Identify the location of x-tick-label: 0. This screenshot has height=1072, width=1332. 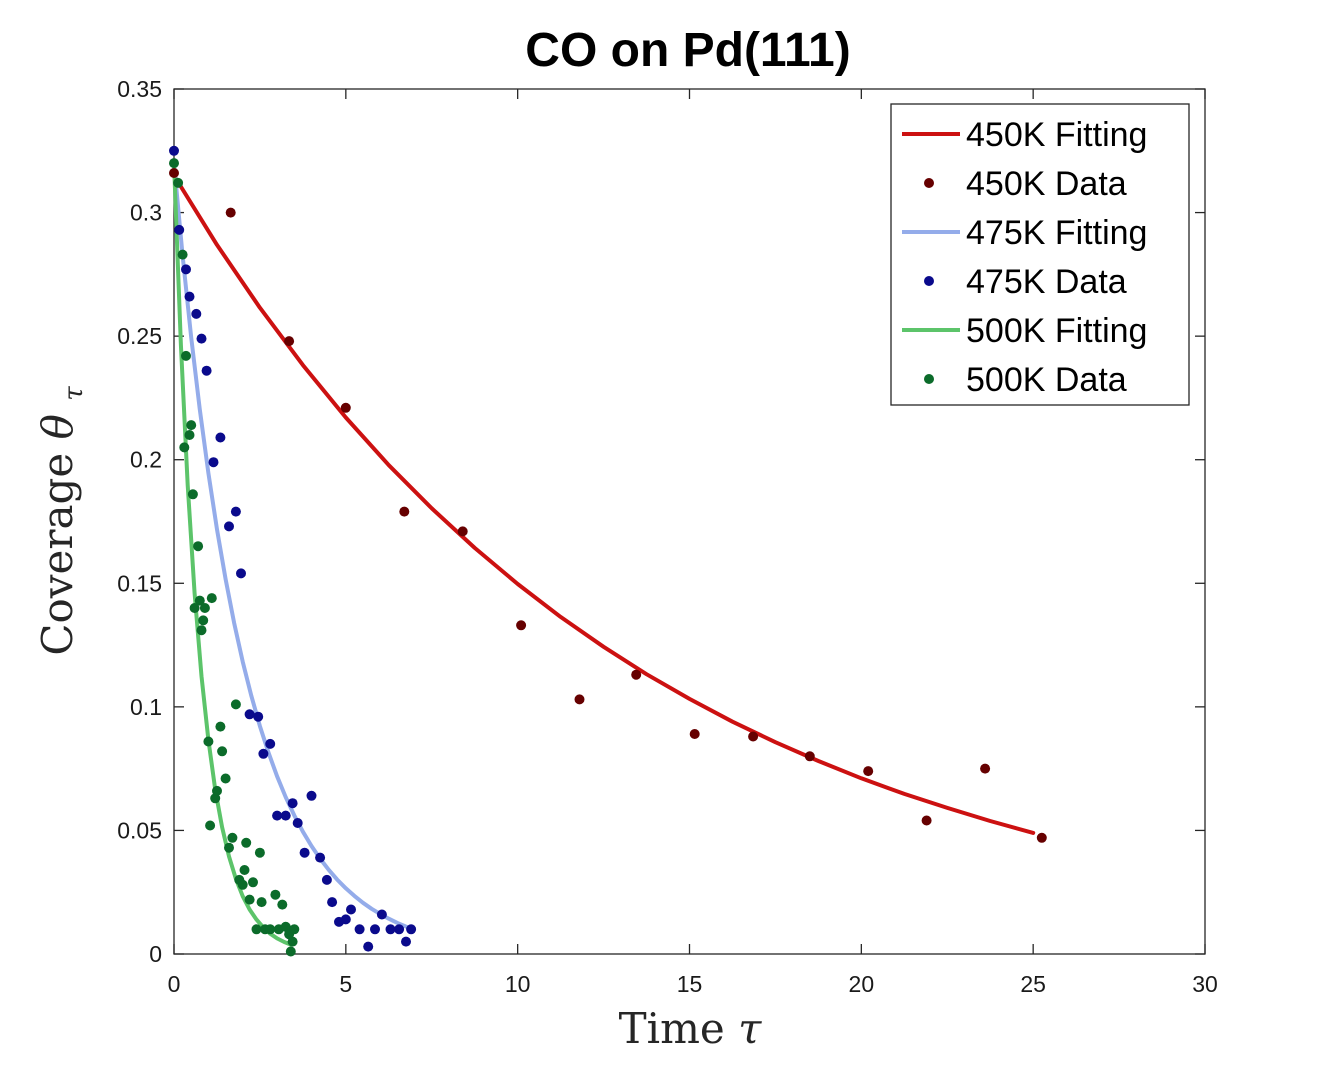
(174, 984).